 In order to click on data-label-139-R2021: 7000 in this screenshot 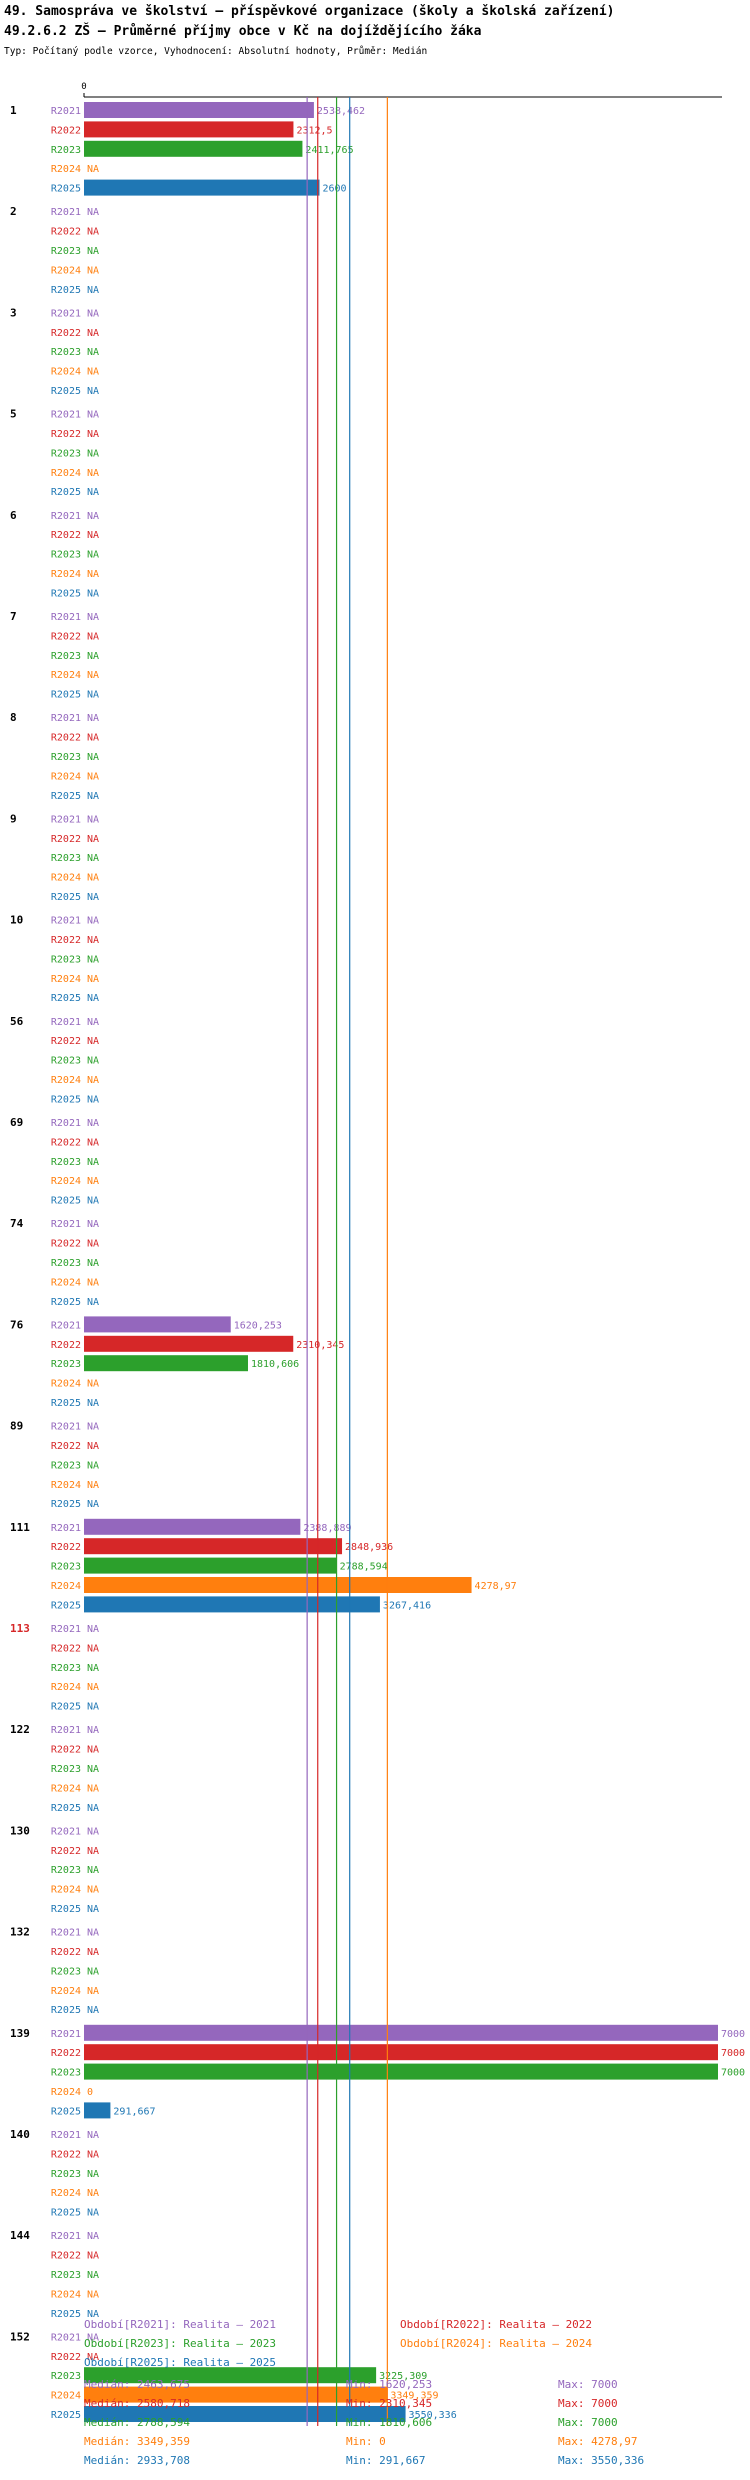, I will do `click(733, 2034)`.